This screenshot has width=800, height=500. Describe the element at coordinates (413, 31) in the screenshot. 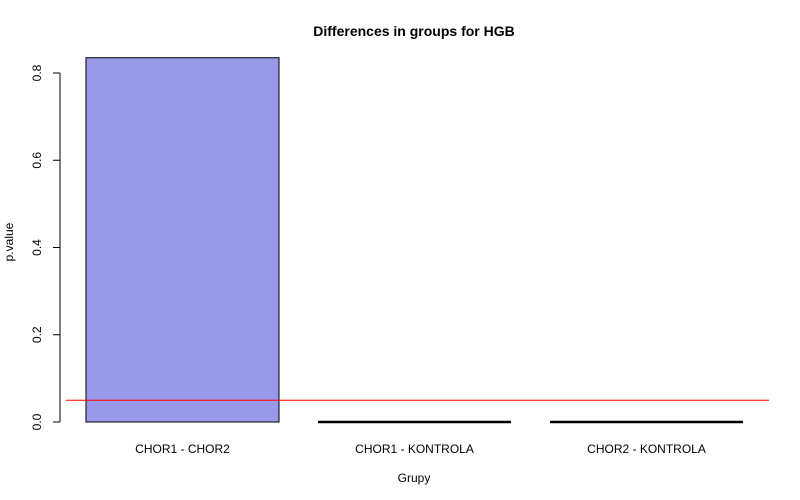

I see `chart-title: Differences in groups for HGB` at that location.